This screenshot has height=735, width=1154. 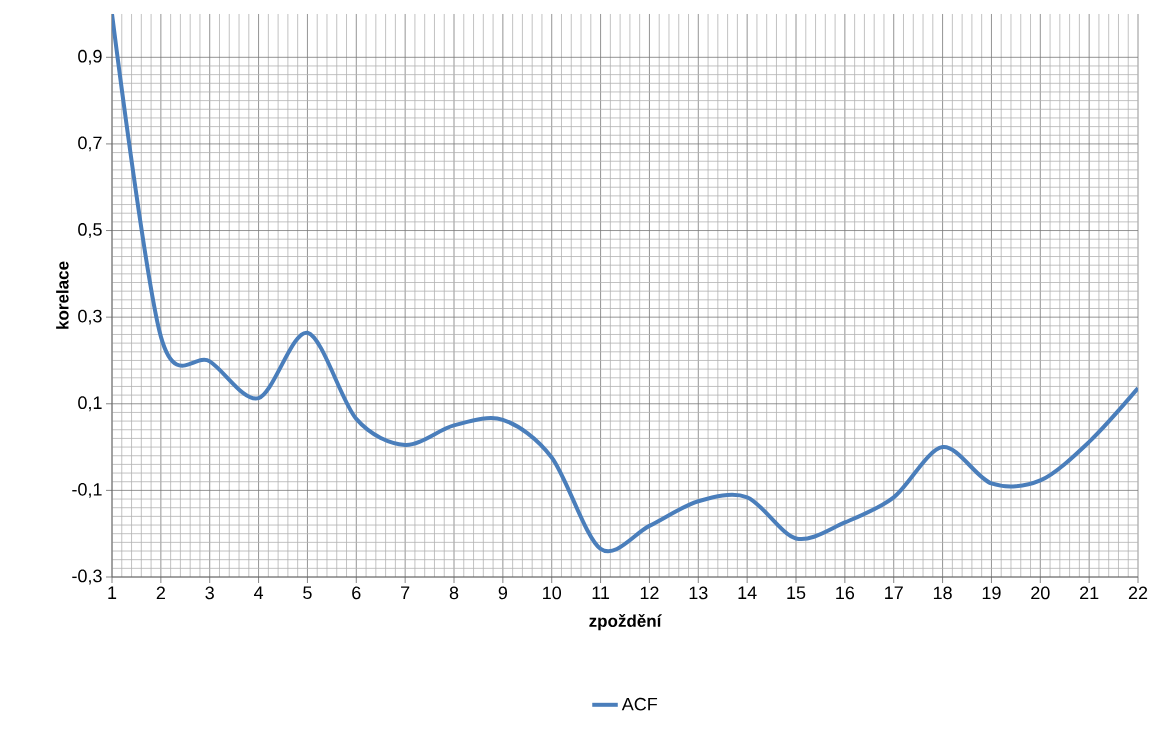 I want to click on y-tick-label: 0,5, so click(x=90, y=230).